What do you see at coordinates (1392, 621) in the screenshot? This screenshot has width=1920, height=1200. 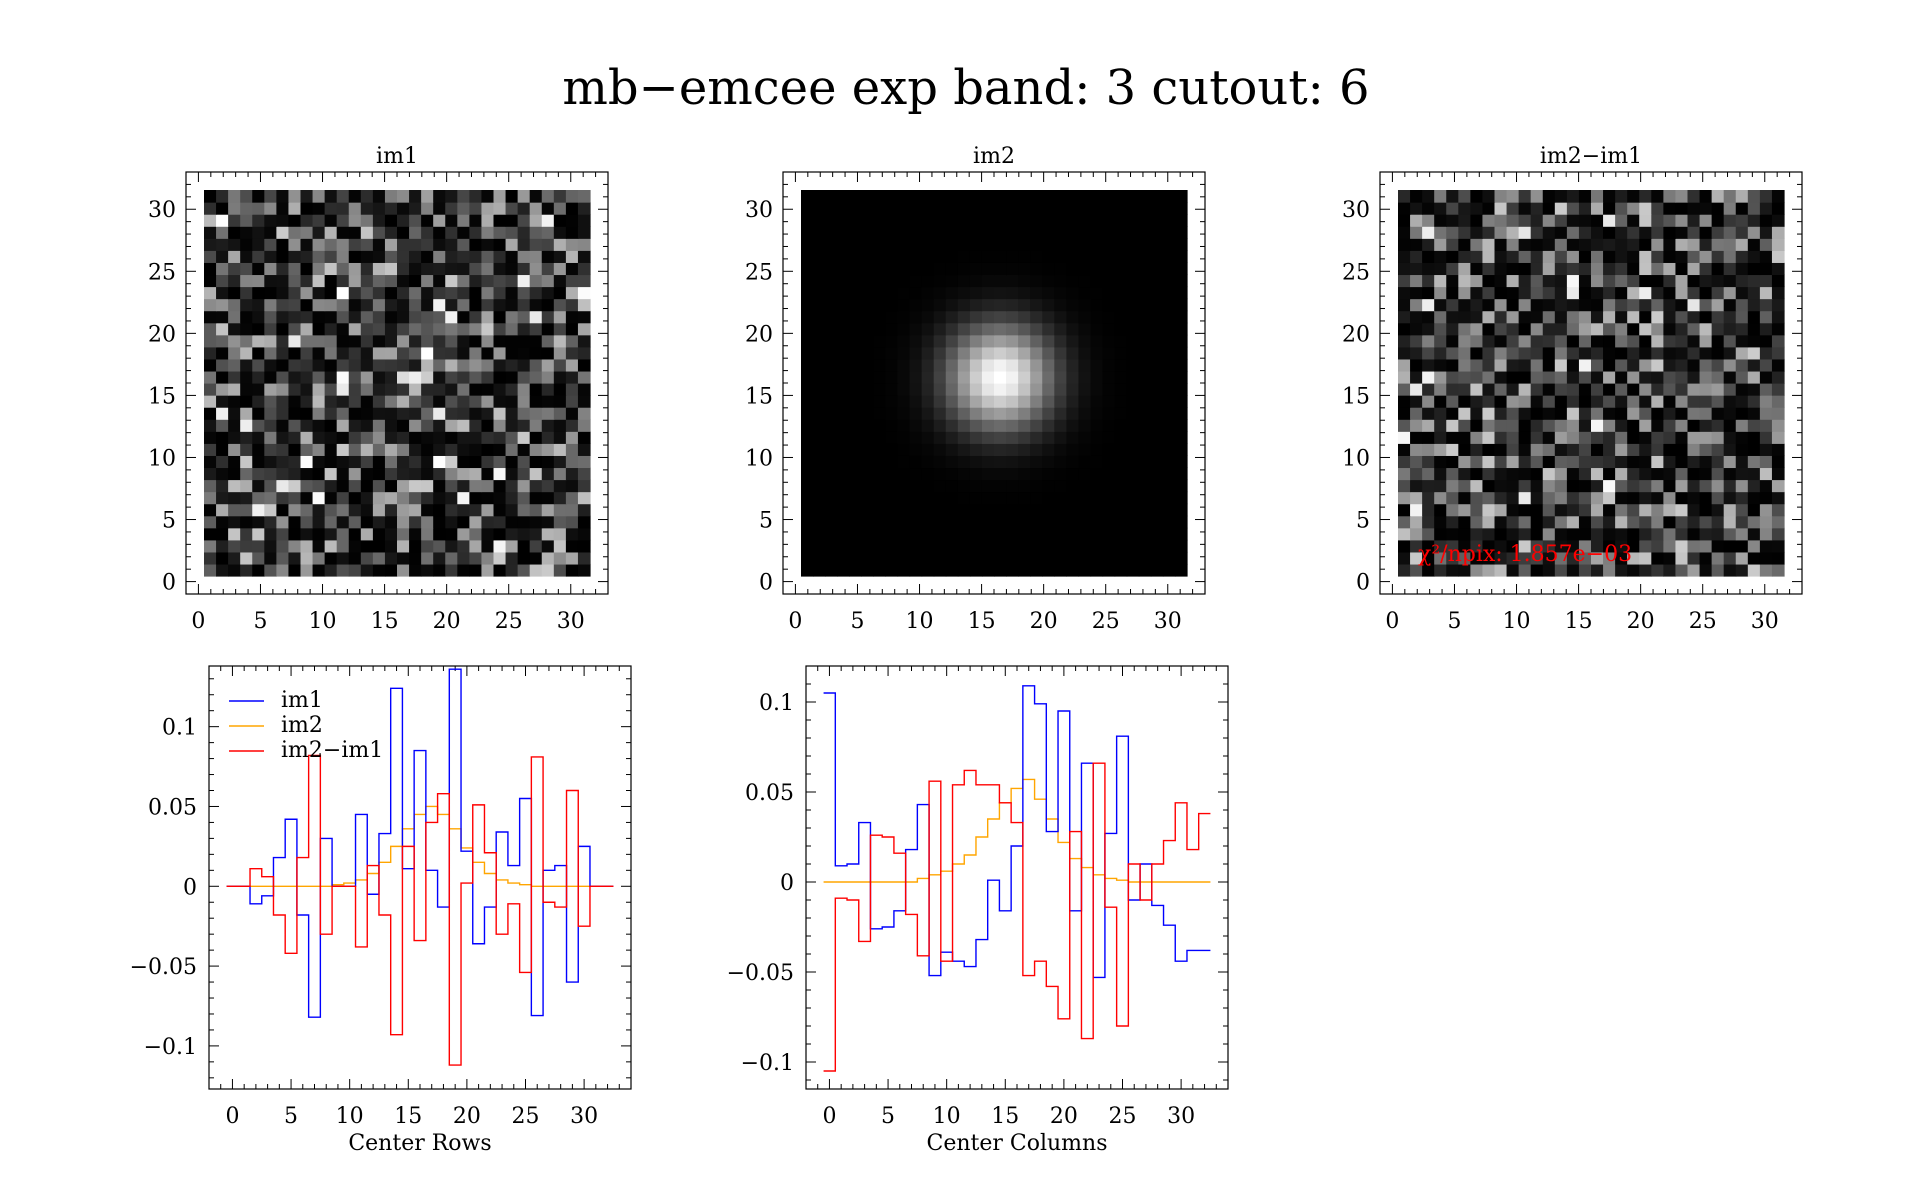 I see `x-tick-label: 0` at bounding box center [1392, 621].